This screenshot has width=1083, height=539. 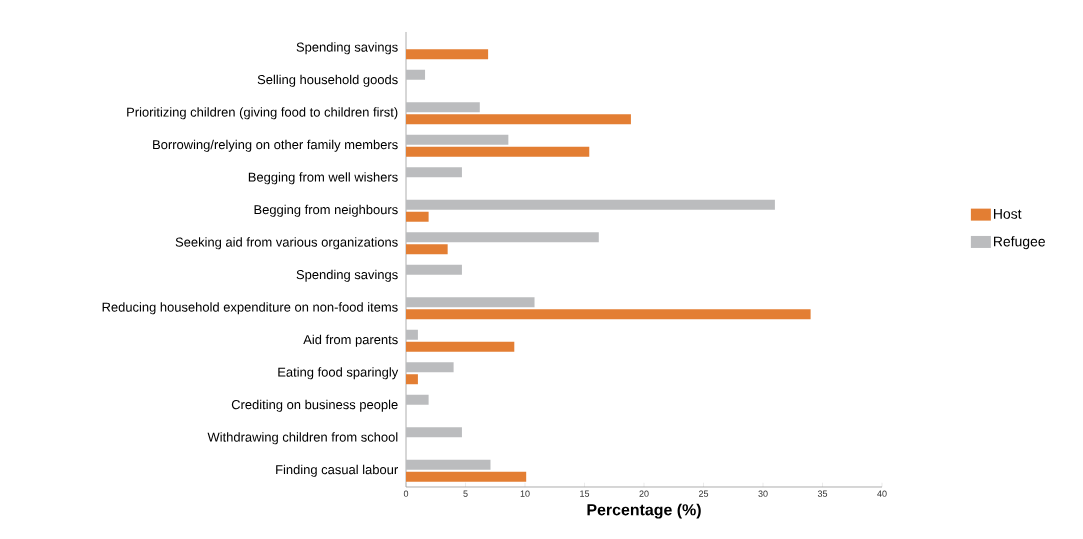 What do you see at coordinates (275, 145) in the screenshot?
I see `y-tick-label: Borrowing/relying on other family members` at bounding box center [275, 145].